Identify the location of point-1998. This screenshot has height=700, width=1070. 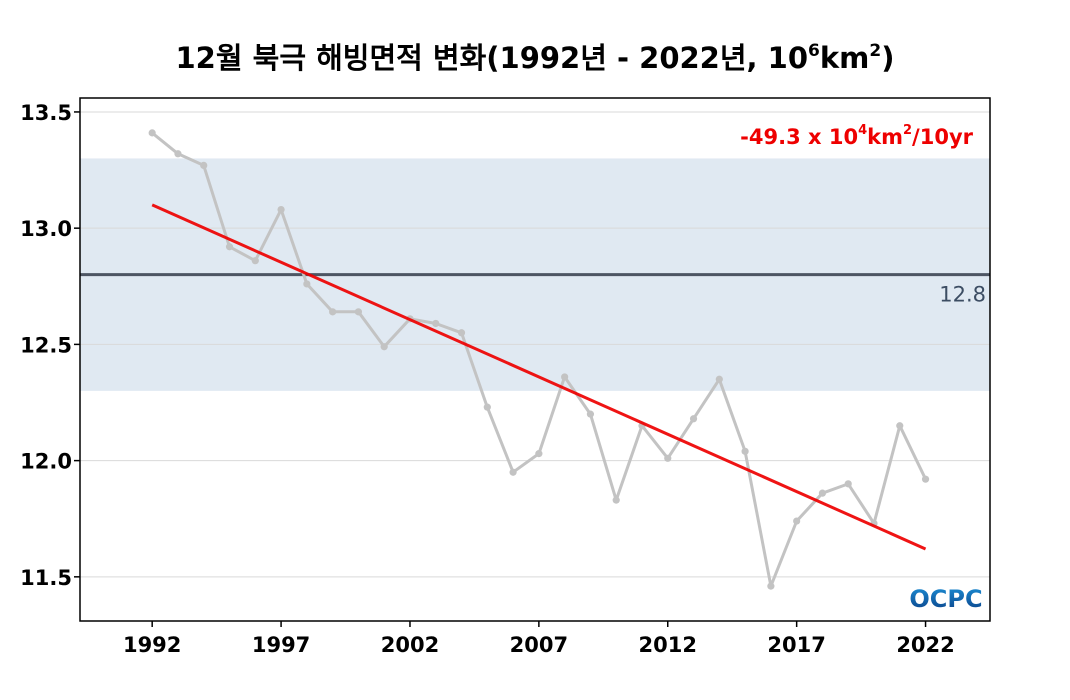
(307, 284).